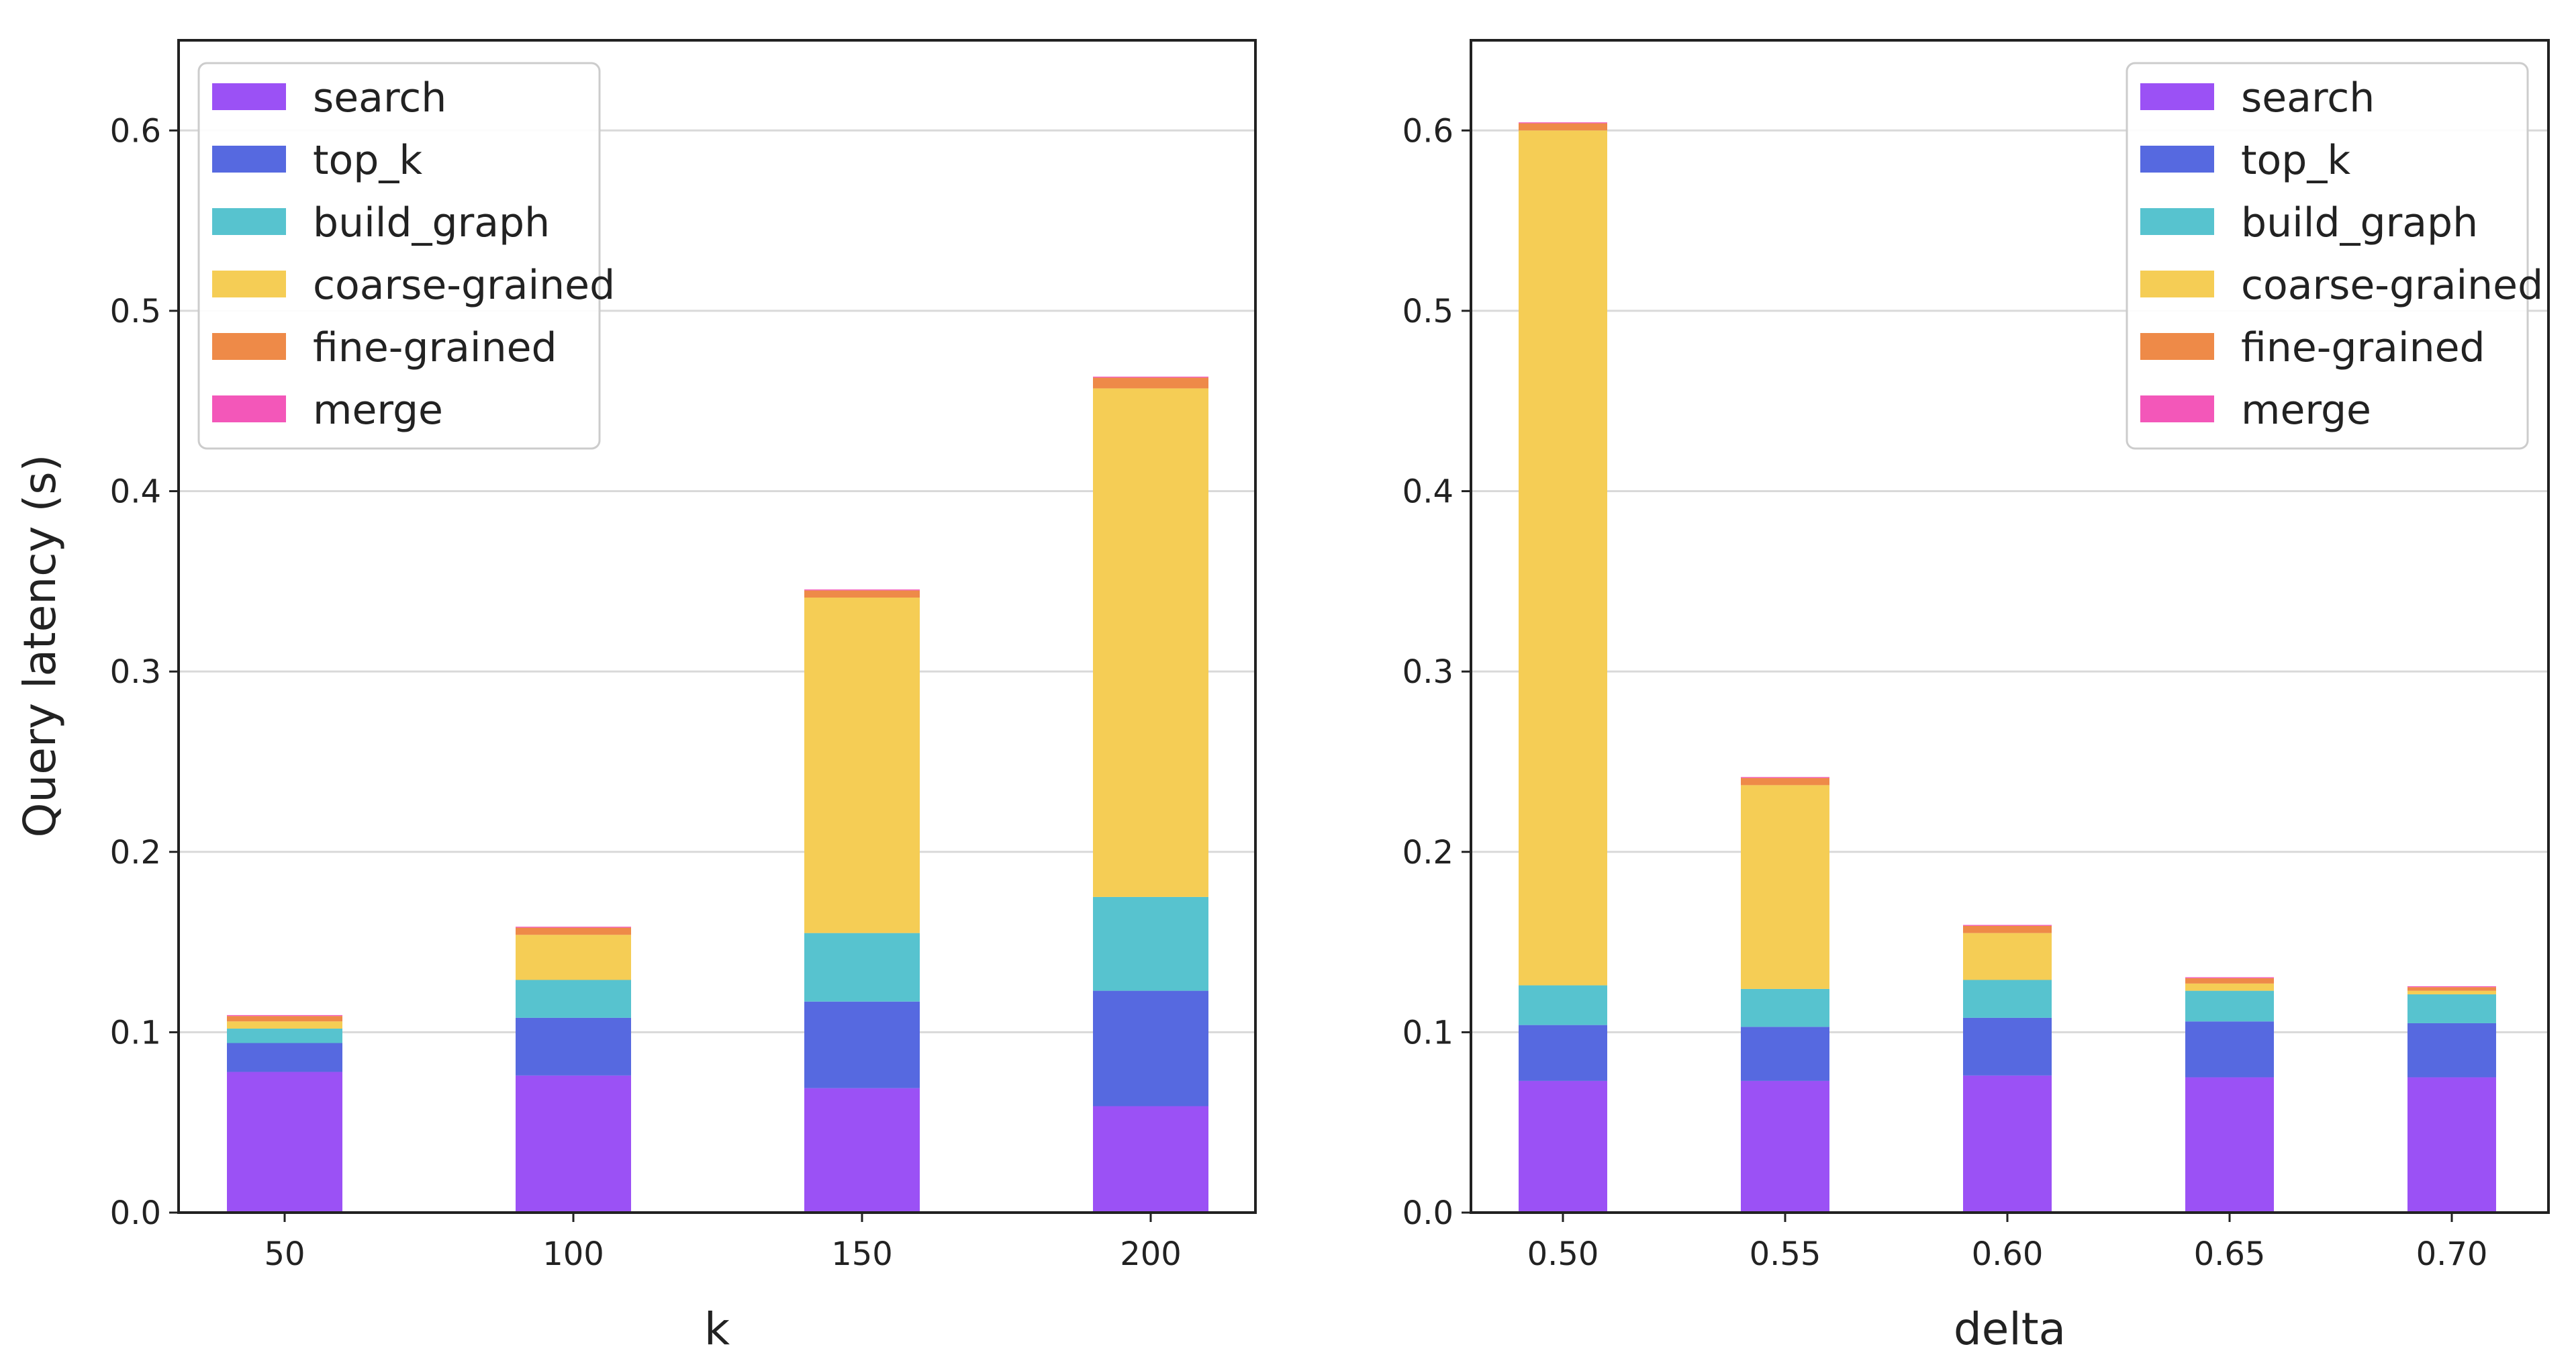 The image size is (2576, 1365). What do you see at coordinates (862, 1254) in the screenshot?
I see `x-tick-label: 150` at bounding box center [862, 1254].